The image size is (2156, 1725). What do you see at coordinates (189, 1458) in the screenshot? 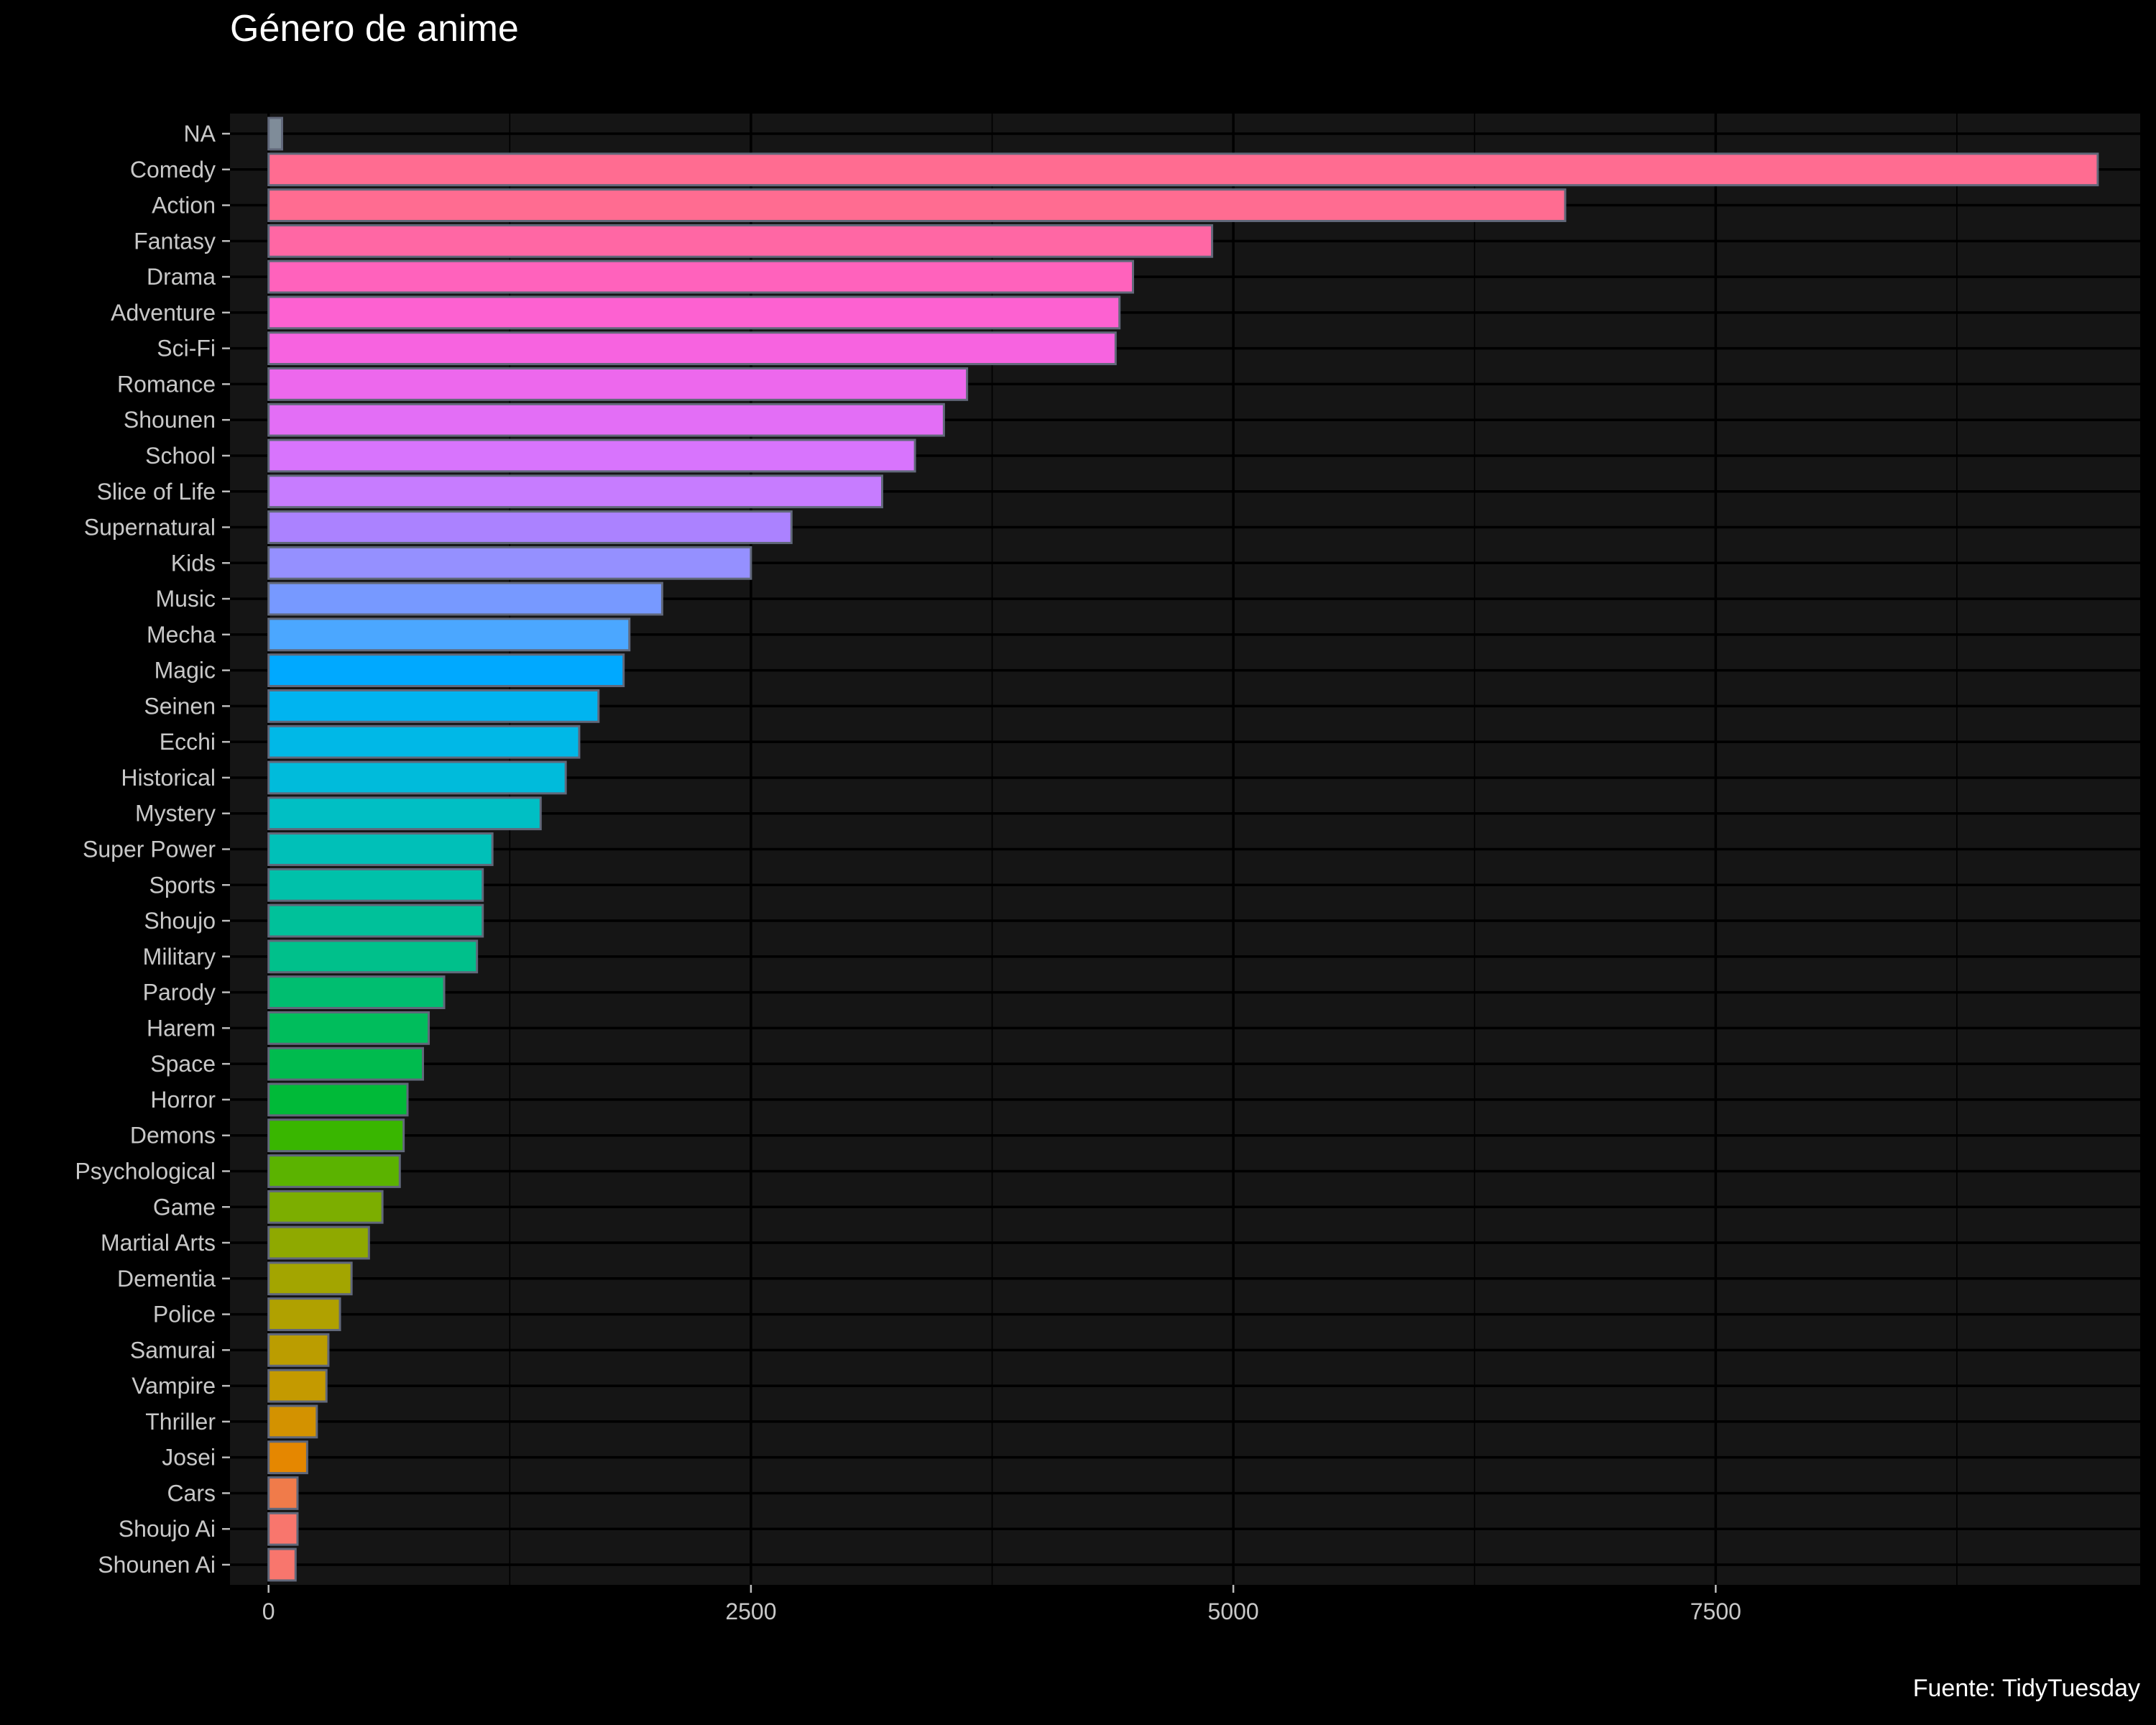
I see `y-tick-label: Josei` at bounding box center [189, 1458].